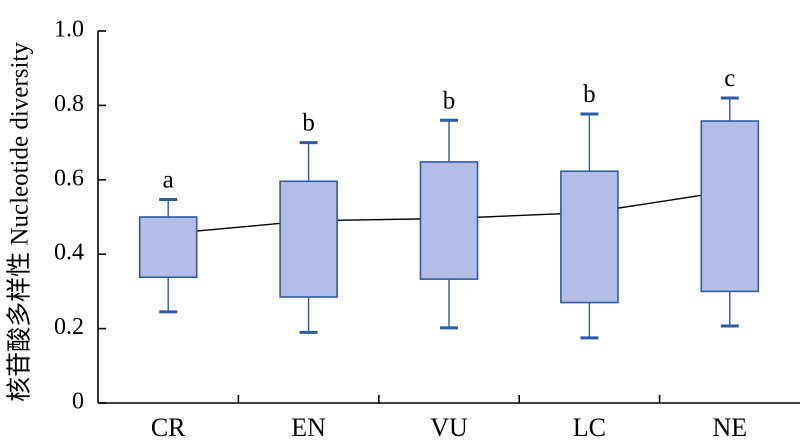  Describe the element at coordinates (308, 427) in the screenshot. I see `x-tick-label: EN` at that location.